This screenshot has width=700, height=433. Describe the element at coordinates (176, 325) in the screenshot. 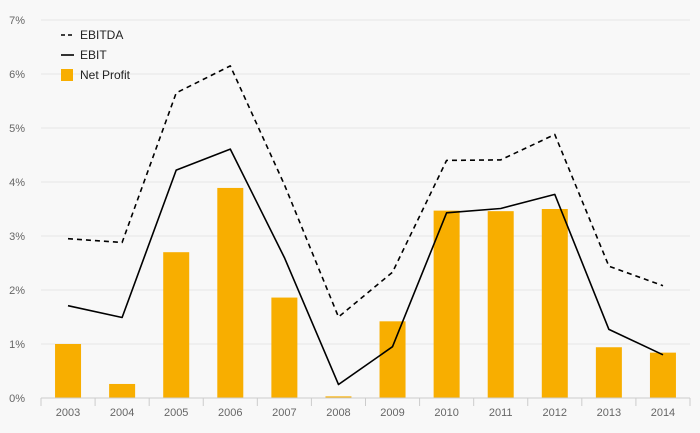

I see `net-profit-bar-2005` at that location.